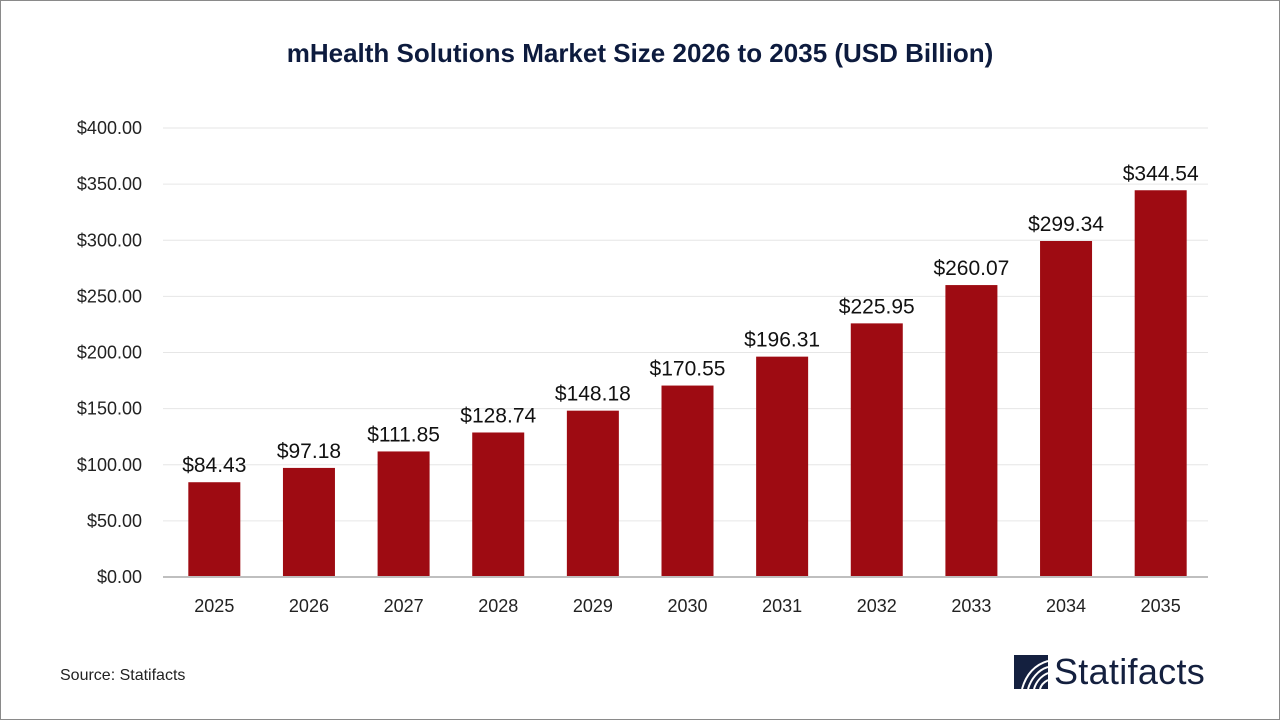 This screenshot has height=720, width=1280. I want to click on data-label: $97.18, so click(309, 451).